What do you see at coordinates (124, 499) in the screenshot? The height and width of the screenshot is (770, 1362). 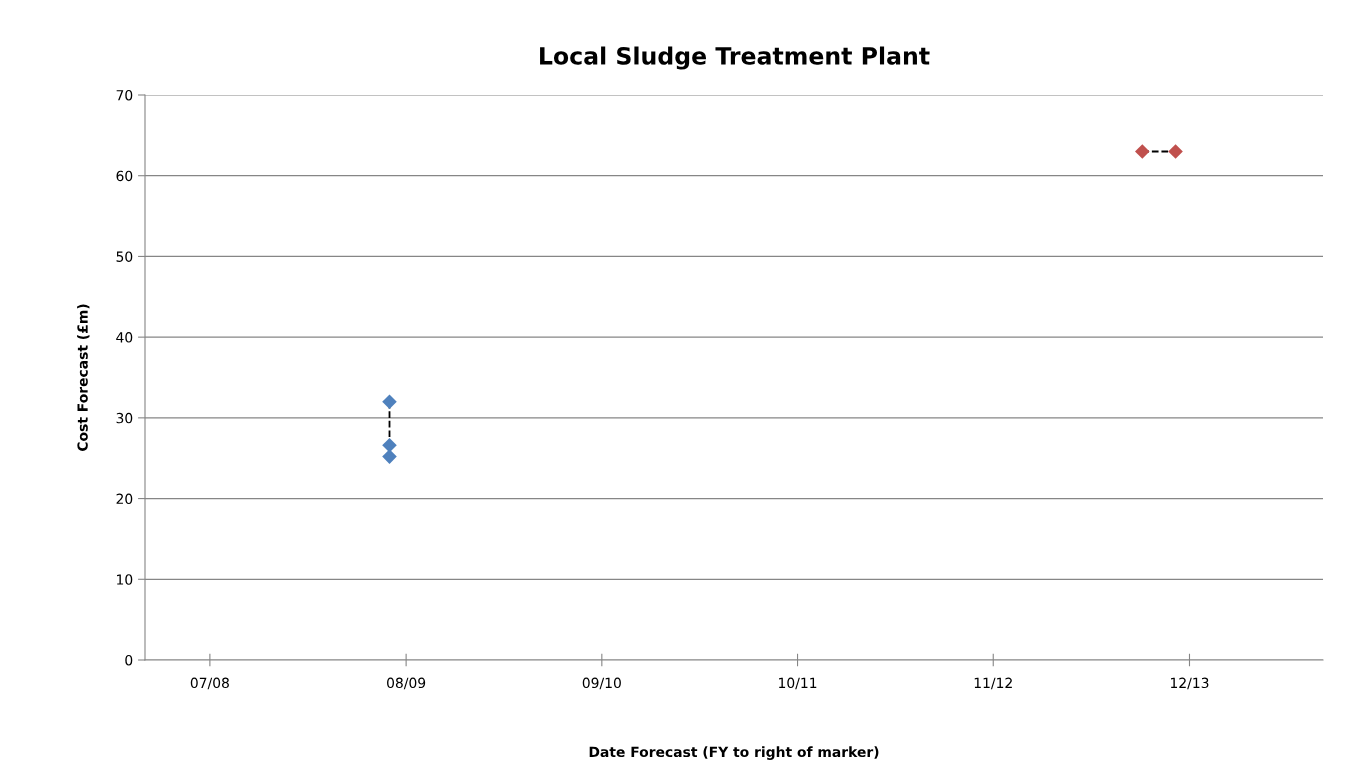 I see `y-tick-label: 20` at bounding box center [124, 499].